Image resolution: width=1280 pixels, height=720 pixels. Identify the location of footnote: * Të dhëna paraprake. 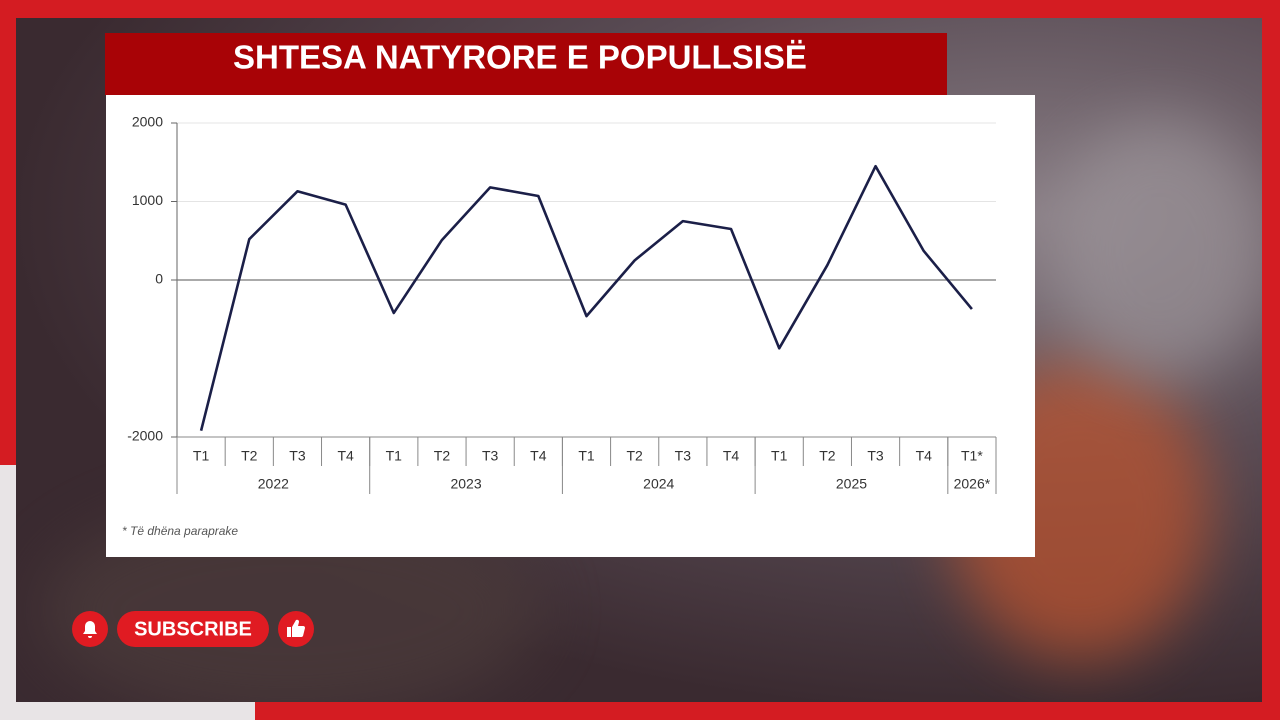
(180, 531).